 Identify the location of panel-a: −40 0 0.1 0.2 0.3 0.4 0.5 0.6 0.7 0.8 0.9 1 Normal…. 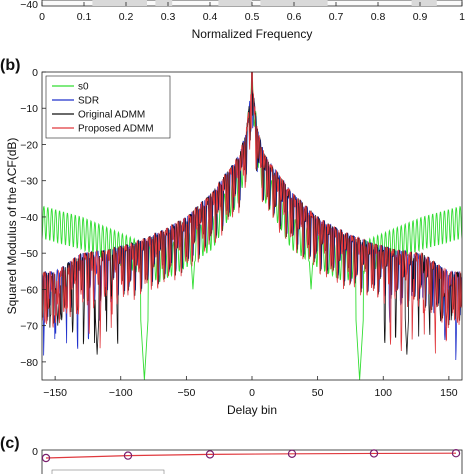
(242, 20).